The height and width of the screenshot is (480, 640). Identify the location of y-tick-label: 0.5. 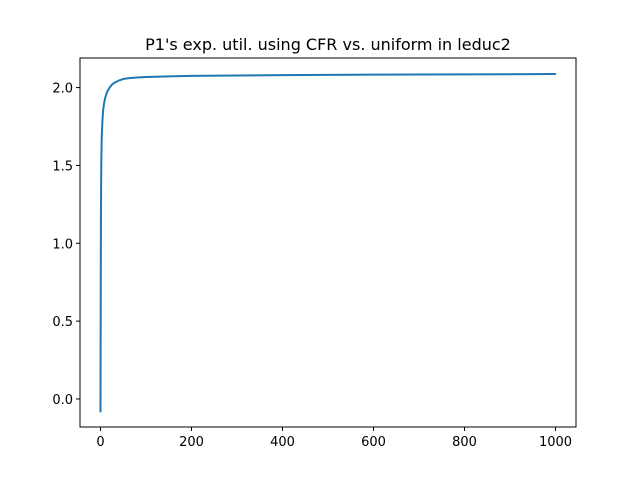
(62, 322).